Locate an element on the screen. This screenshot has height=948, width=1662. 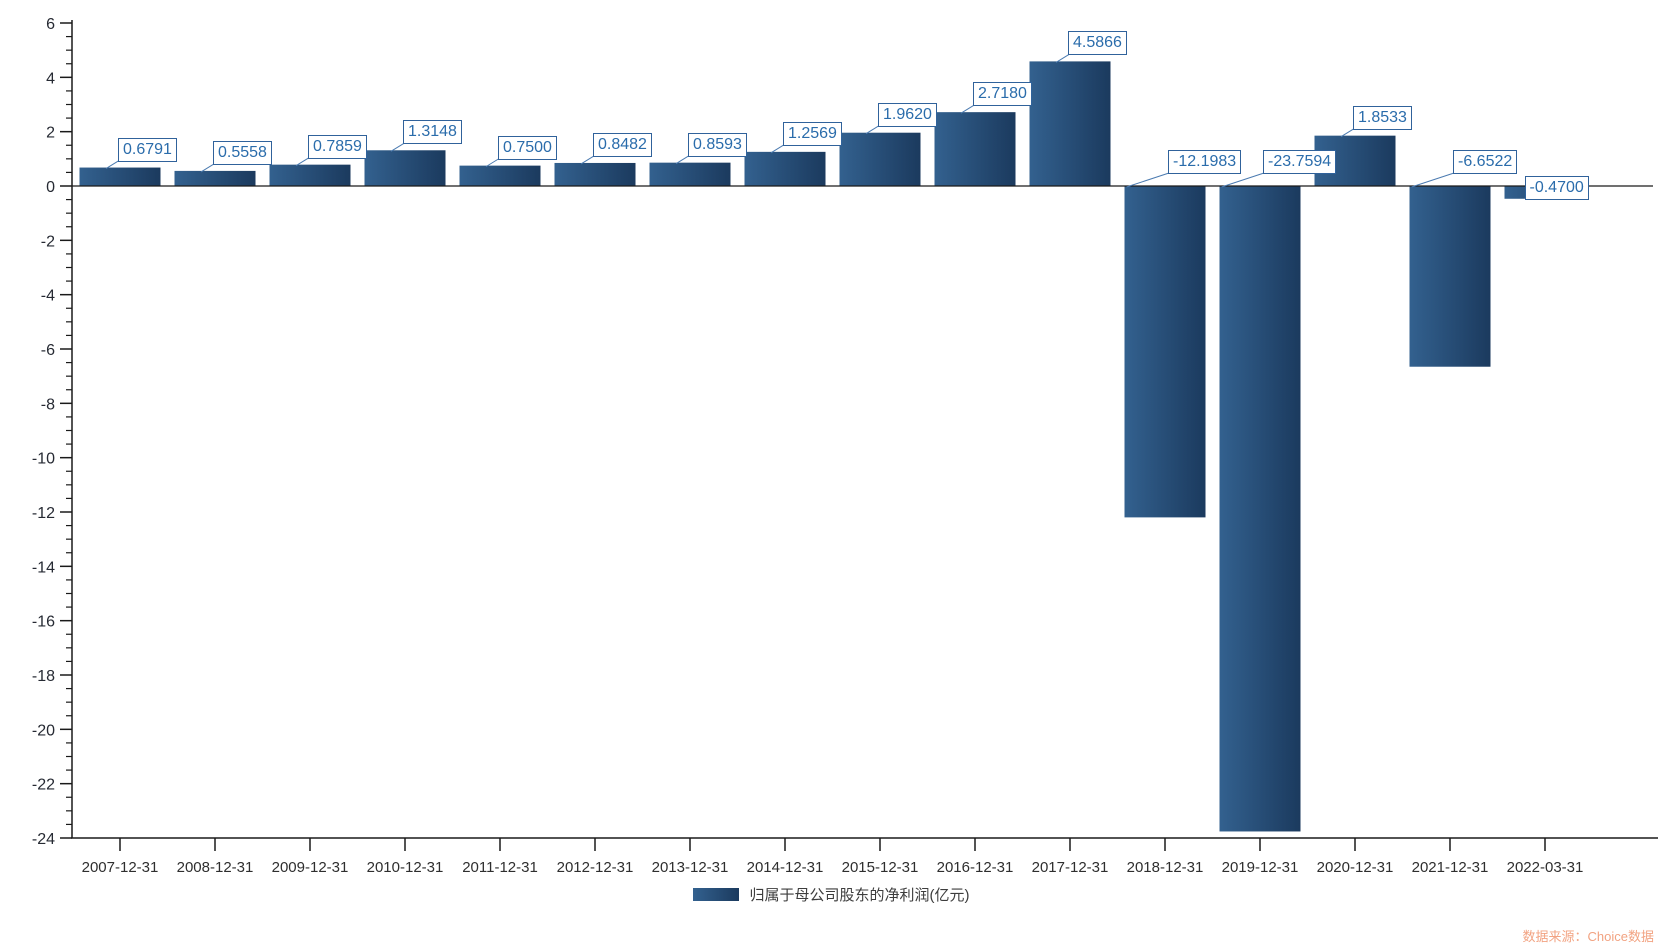
value-label: 1.3148 is located at coordinates (432, 132).